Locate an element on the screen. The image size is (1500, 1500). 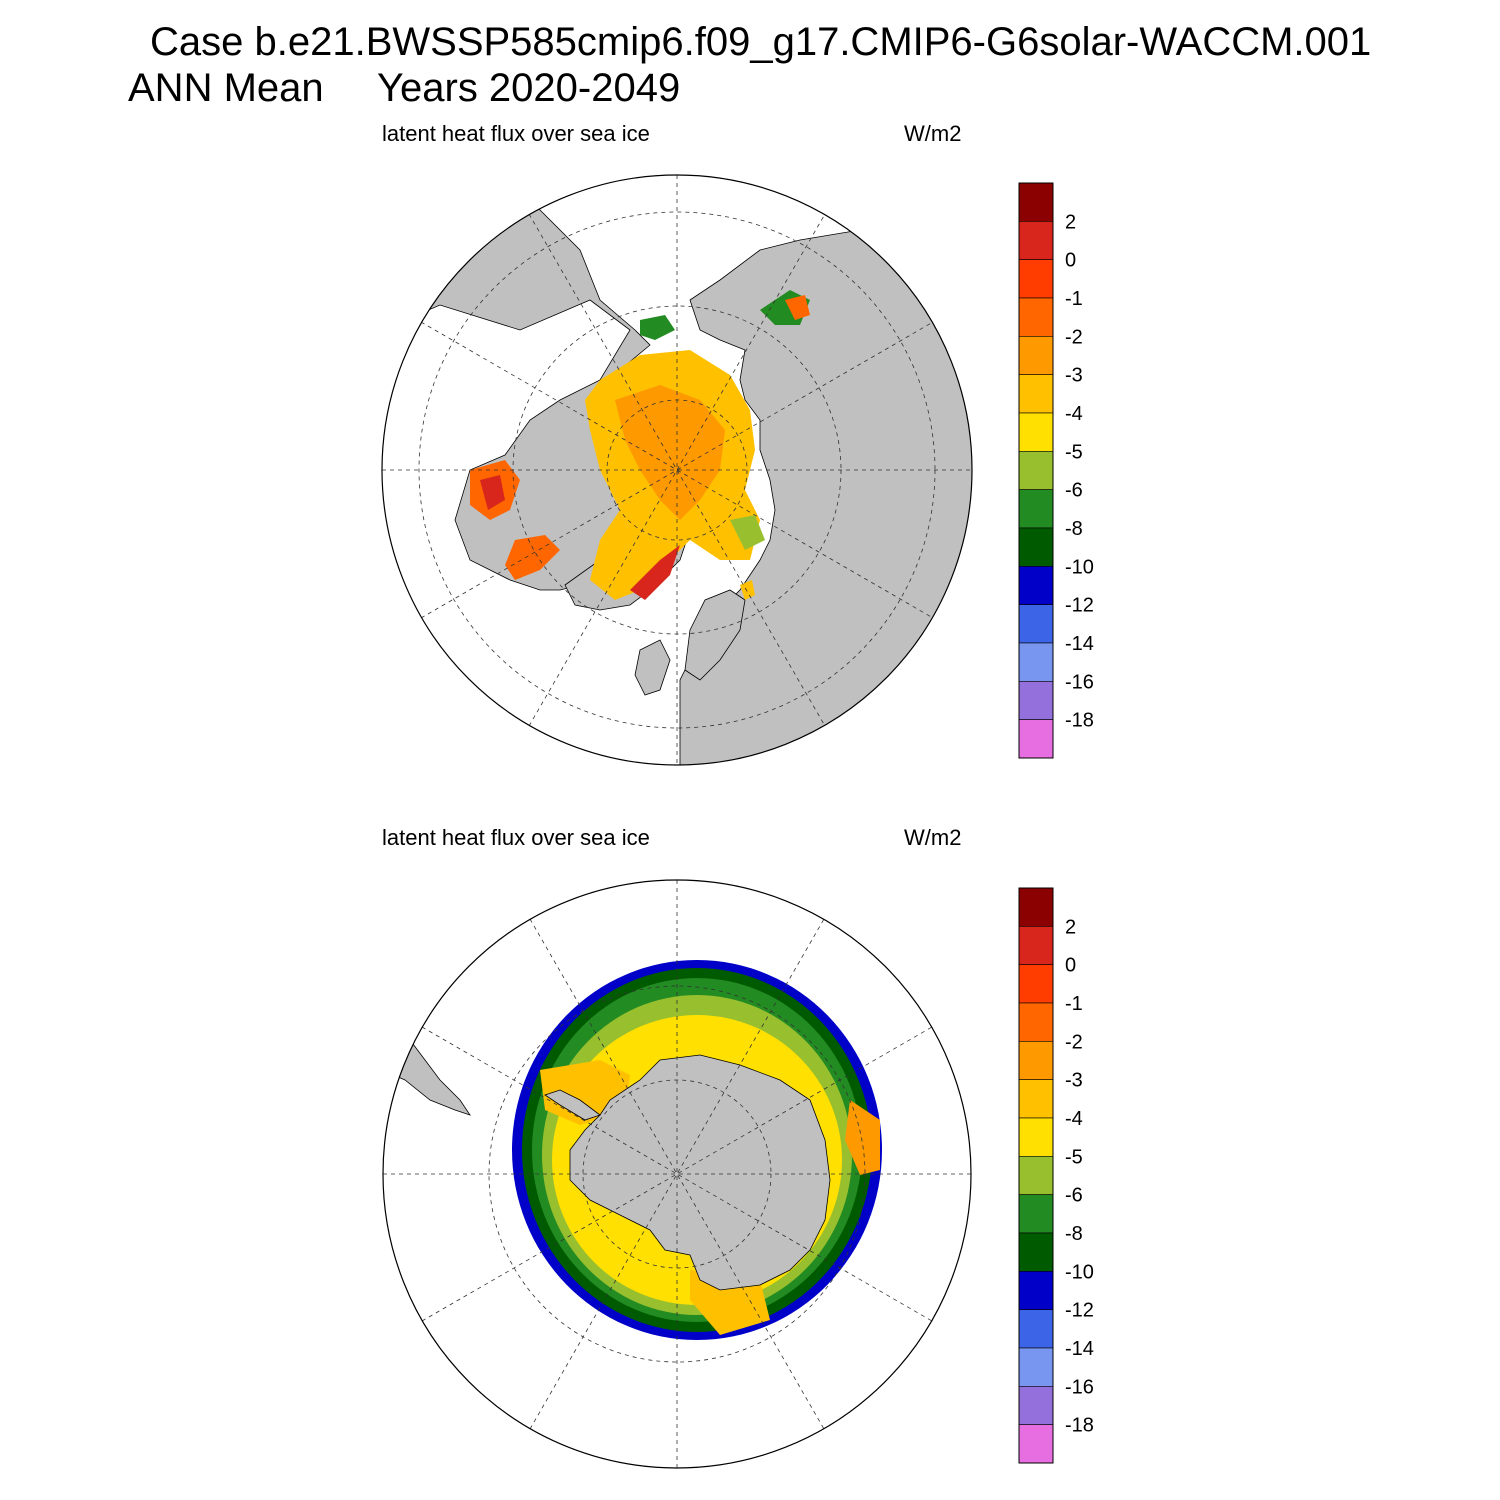
nh-colorbar-tick-label: -8 is located at coordinates (1074, 529).